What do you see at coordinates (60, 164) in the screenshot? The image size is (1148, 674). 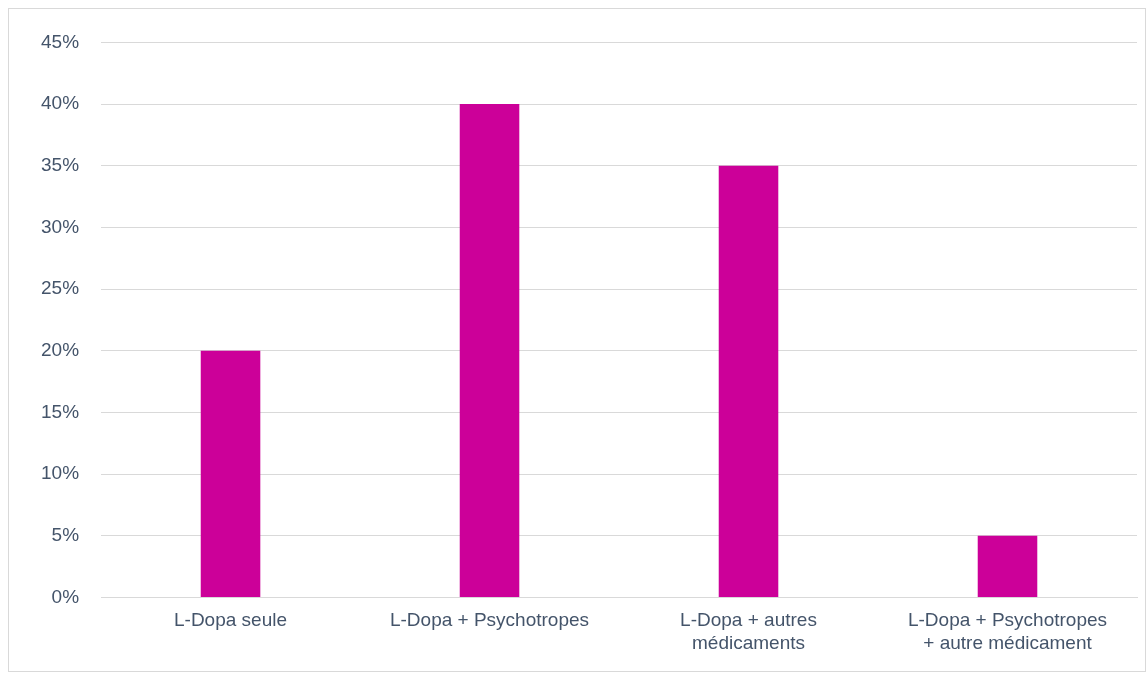 I see `y-tick-label: 35%` at bounding box center [60, 164].